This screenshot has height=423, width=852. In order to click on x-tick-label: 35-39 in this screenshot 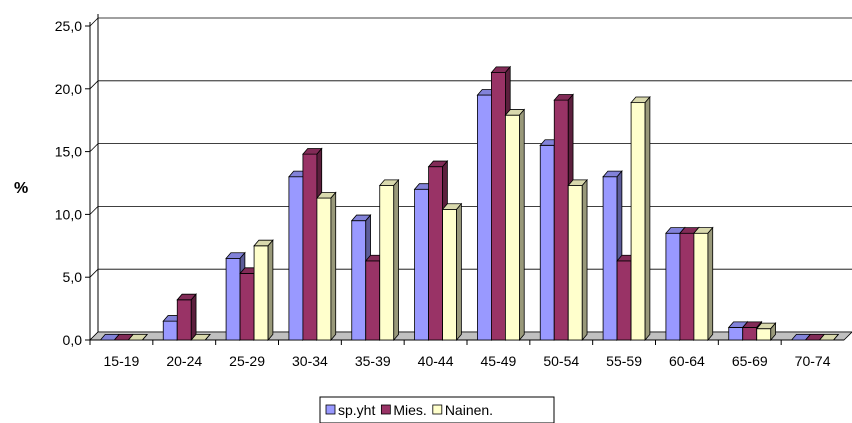, I will do `click(373, 361)`.